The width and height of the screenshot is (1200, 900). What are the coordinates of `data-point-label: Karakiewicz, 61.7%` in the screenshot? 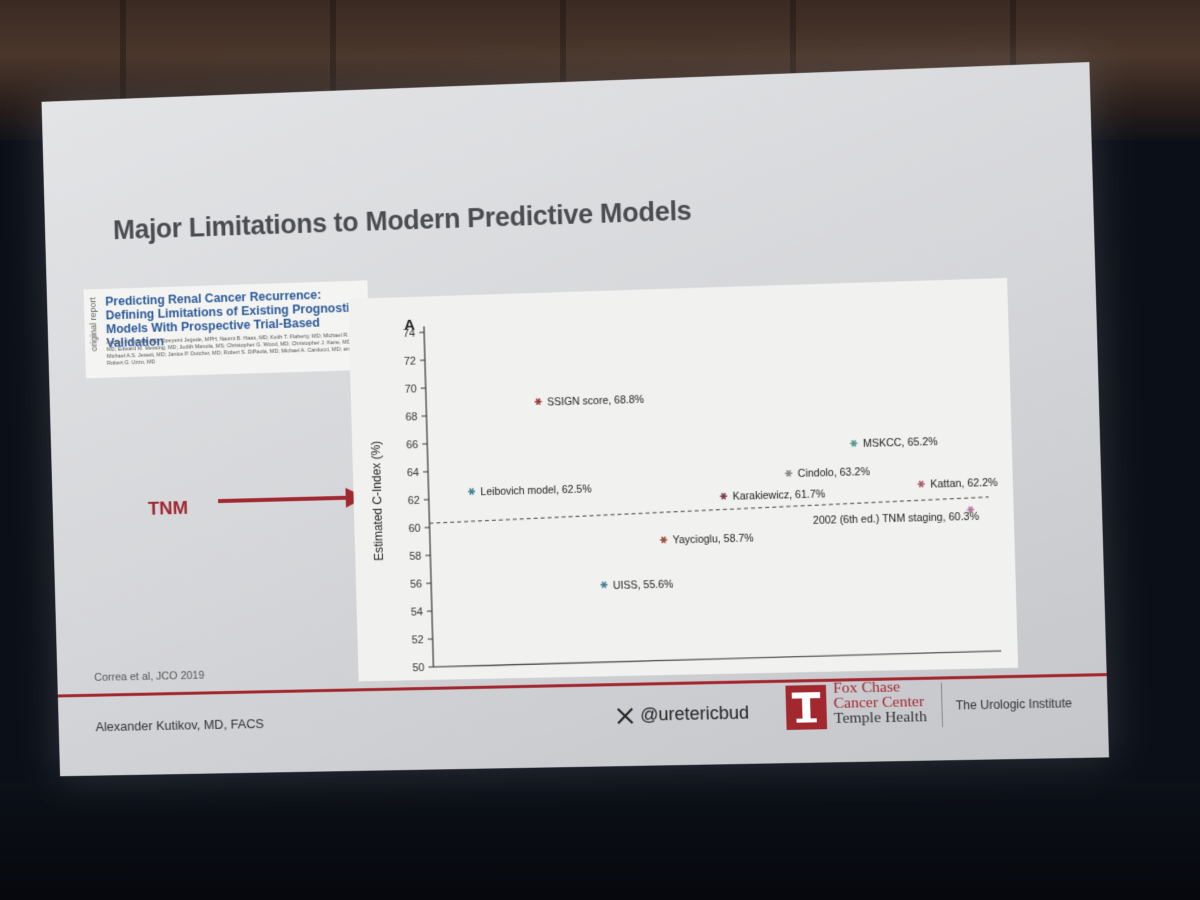 It's located at (779, 496).